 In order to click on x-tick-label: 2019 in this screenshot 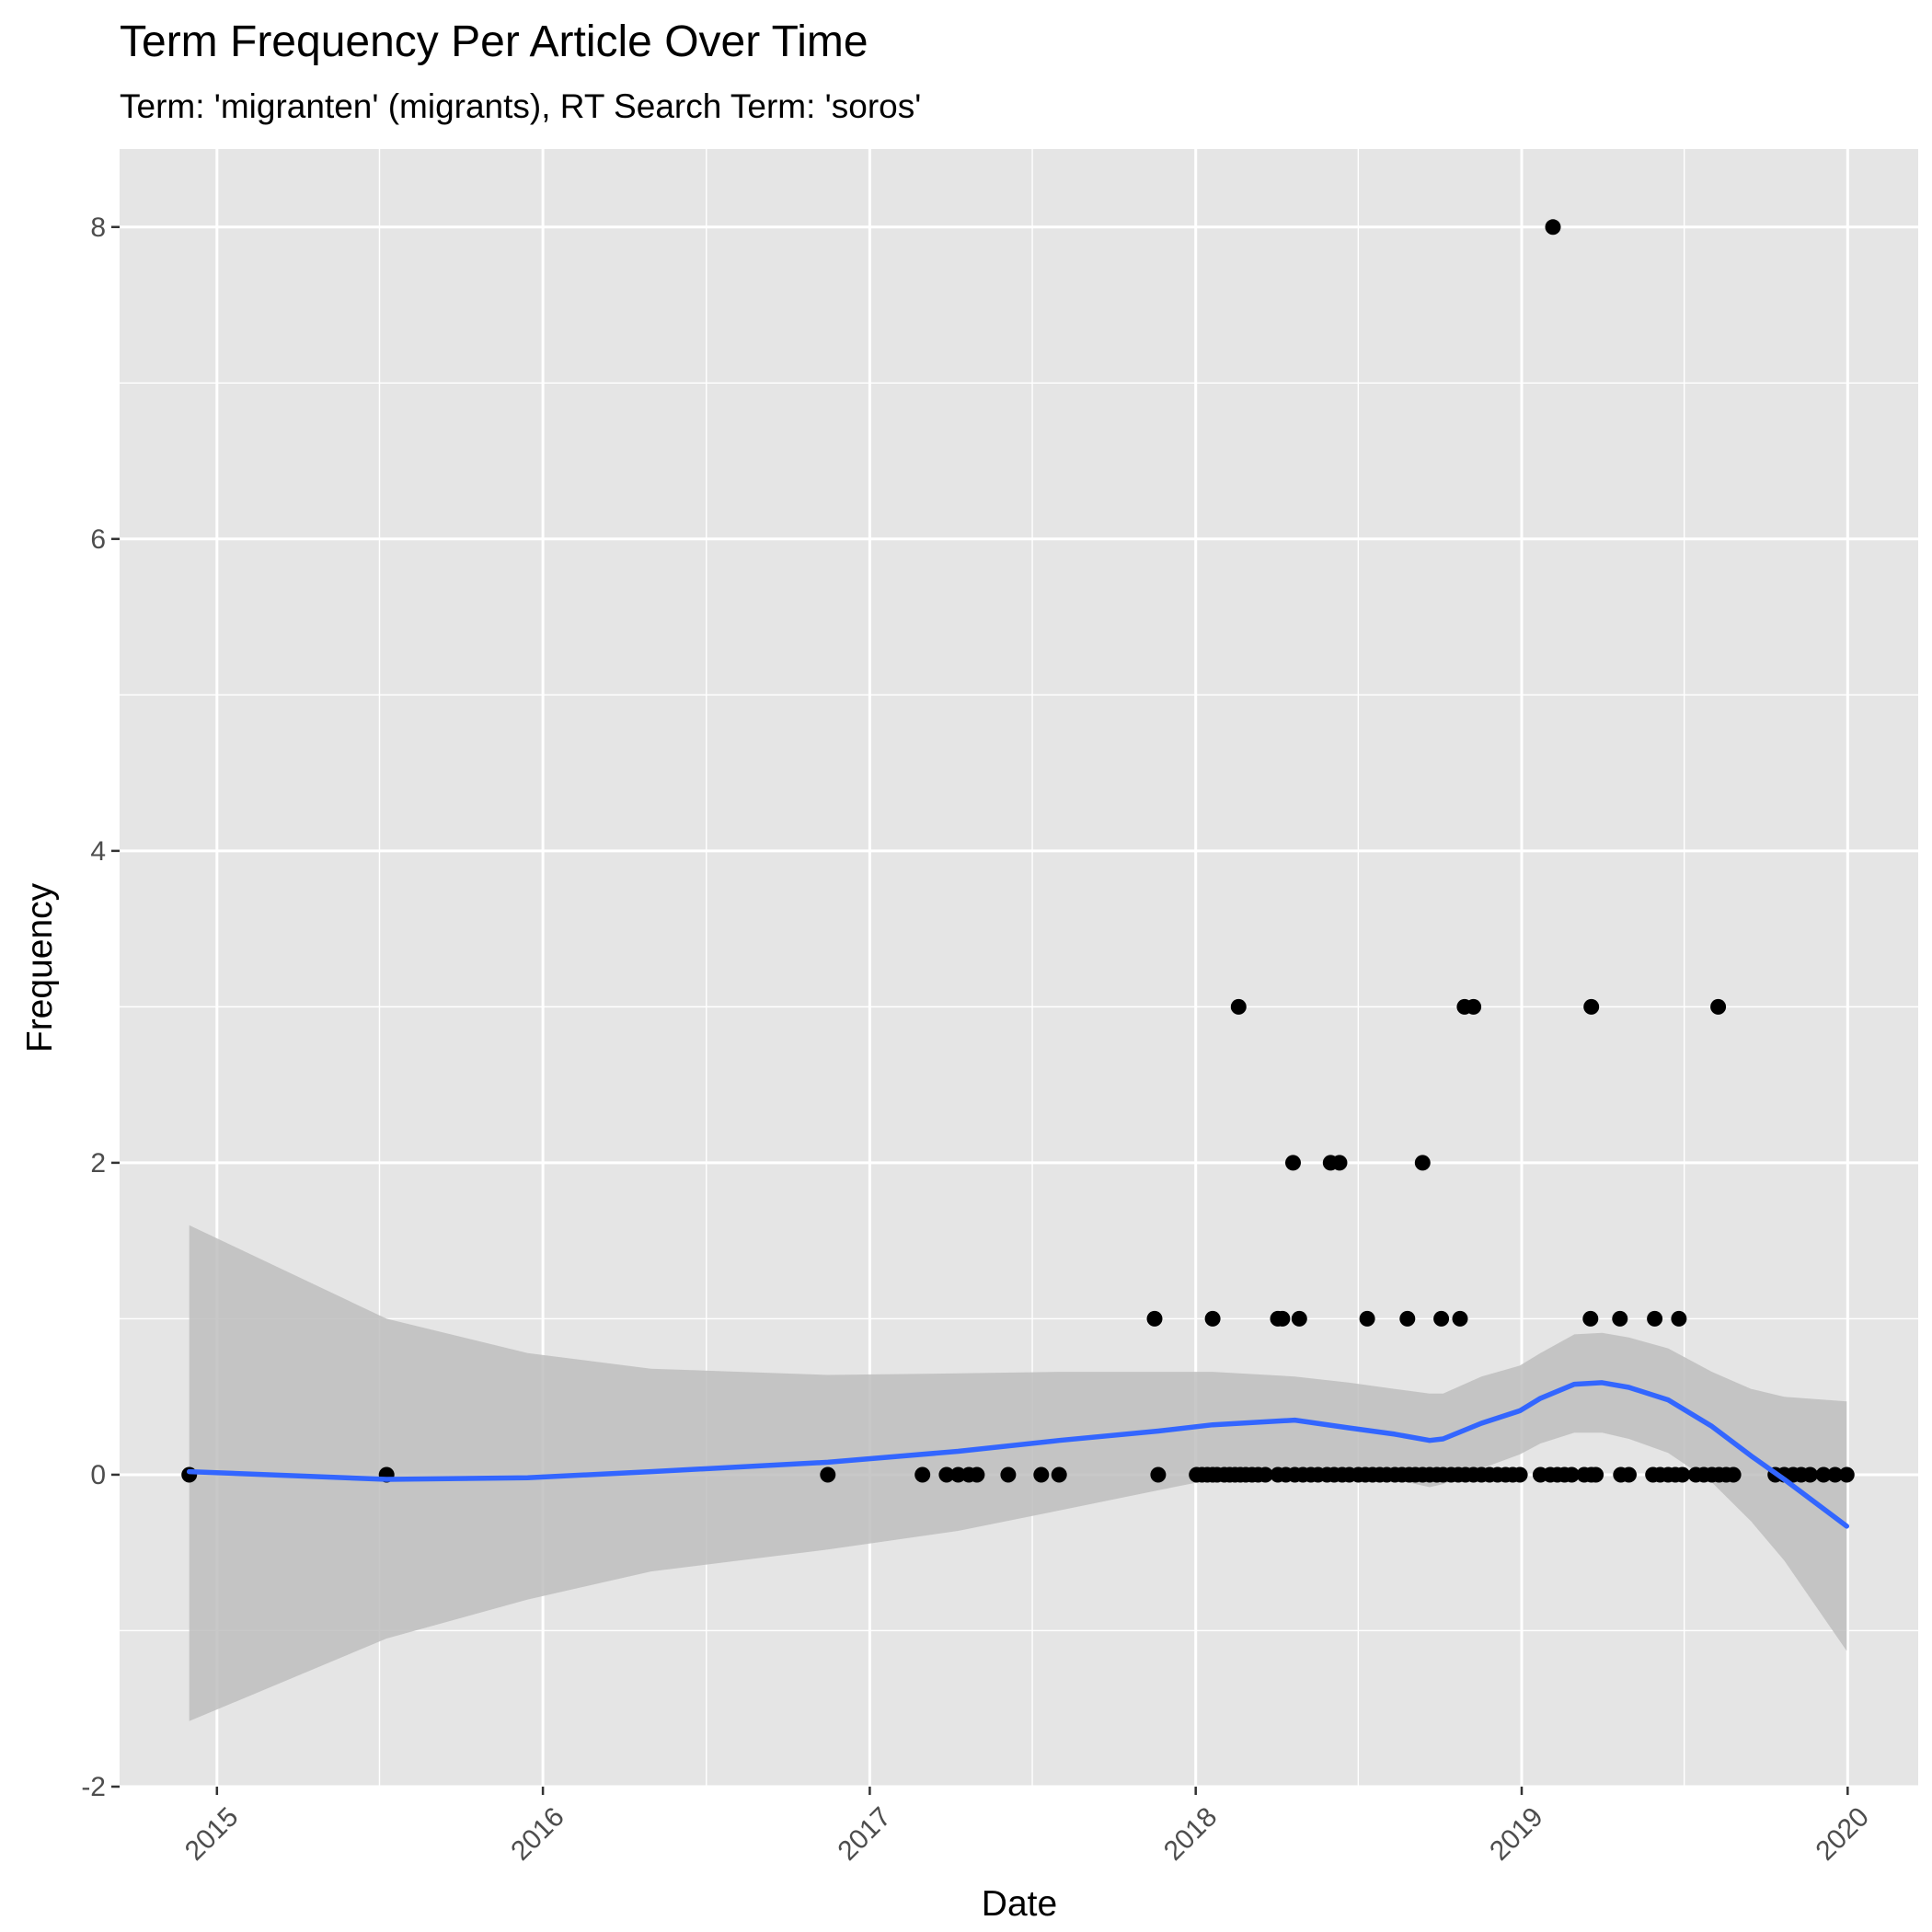, I will do `click(1516, 1834)`.